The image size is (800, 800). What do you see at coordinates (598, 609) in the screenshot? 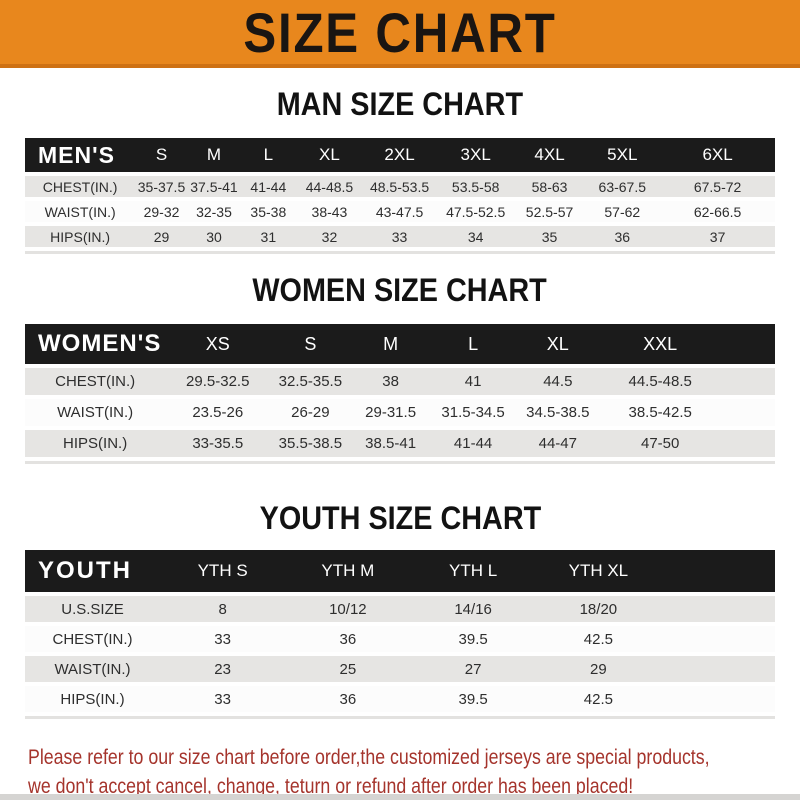
I see `size-value-cell: 18/20` at bounding box center [598, 609].